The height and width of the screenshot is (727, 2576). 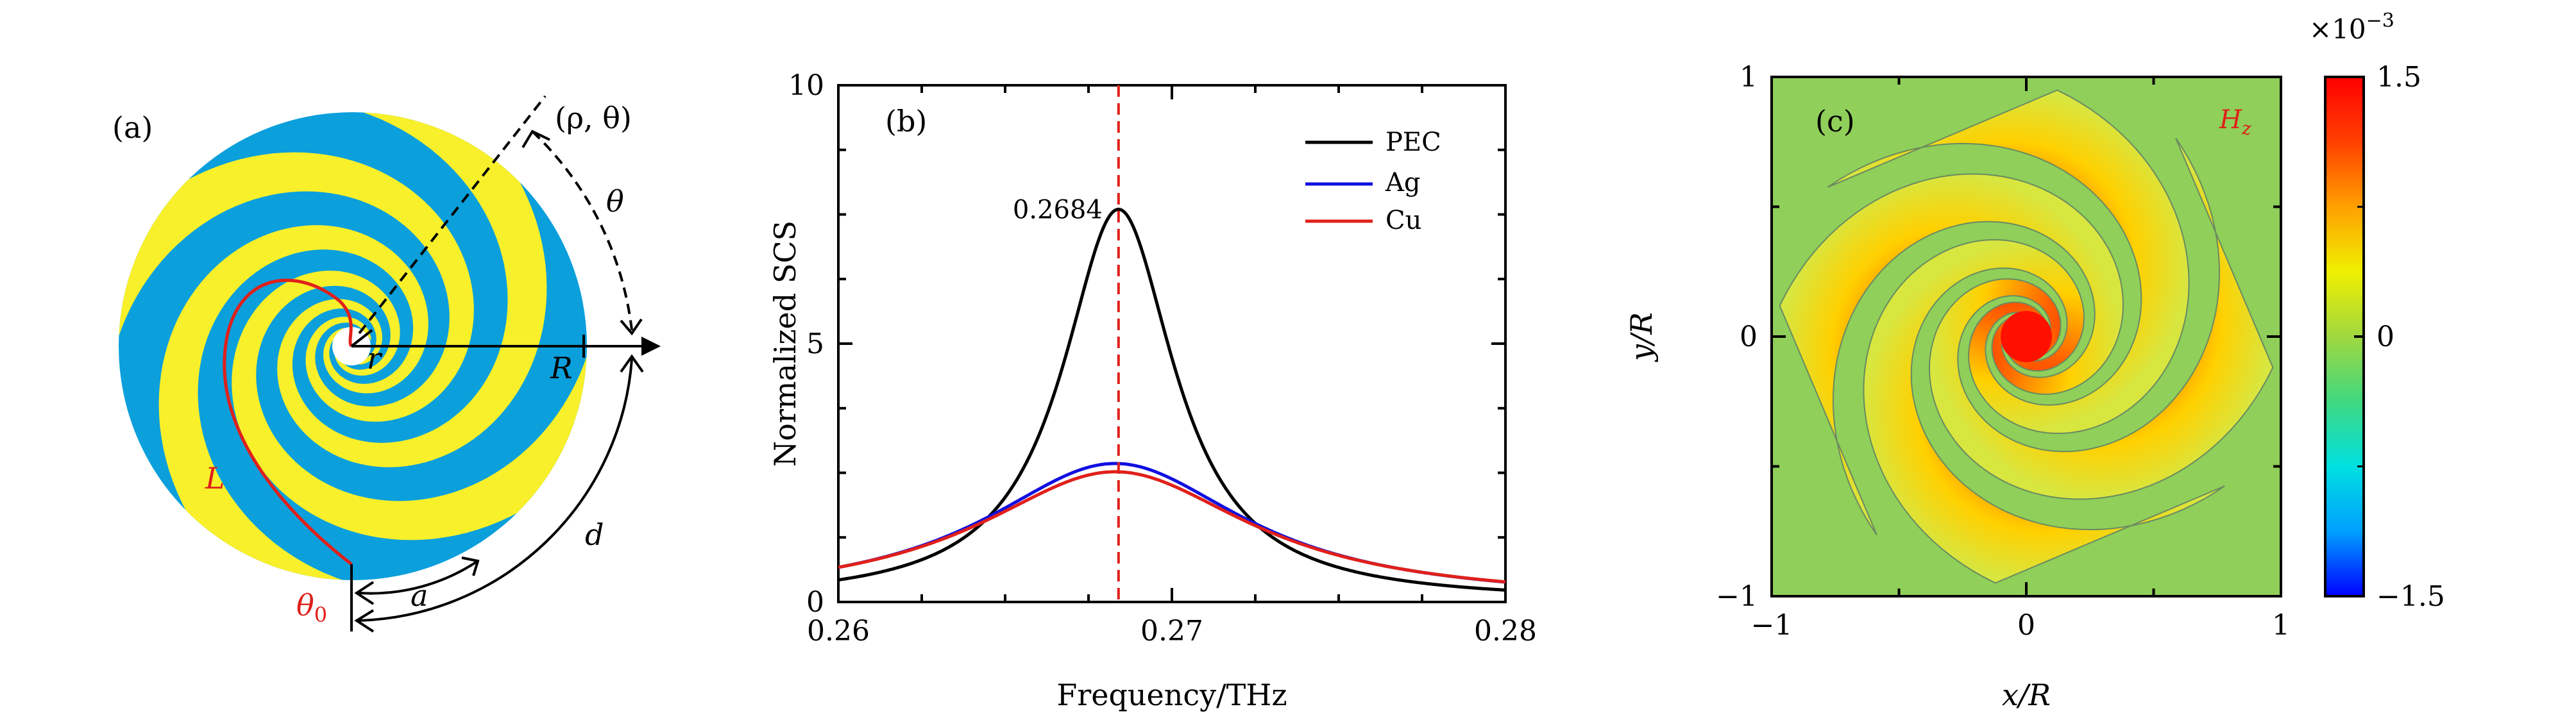 What do you see at coordinates (1749, 77) in the screenshot?
I see `c-y-tick-label: 1` at bounding box center [1749, 77].